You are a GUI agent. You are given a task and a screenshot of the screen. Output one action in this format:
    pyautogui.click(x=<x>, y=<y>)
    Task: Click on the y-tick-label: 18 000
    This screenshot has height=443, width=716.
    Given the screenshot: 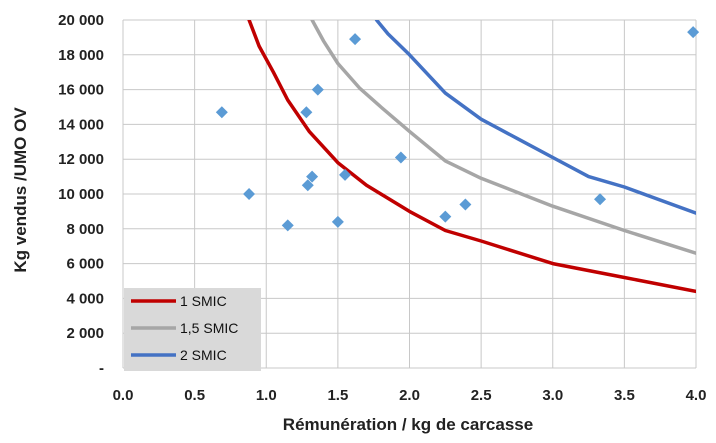 What is the action you would take?
    pyautogui.click(x=81, y=55)
    